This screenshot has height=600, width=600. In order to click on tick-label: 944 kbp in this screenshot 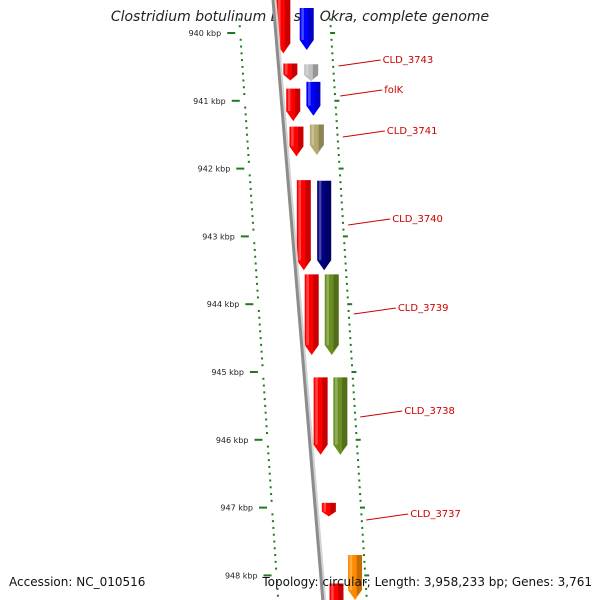, I will do `click(223, 304)`.